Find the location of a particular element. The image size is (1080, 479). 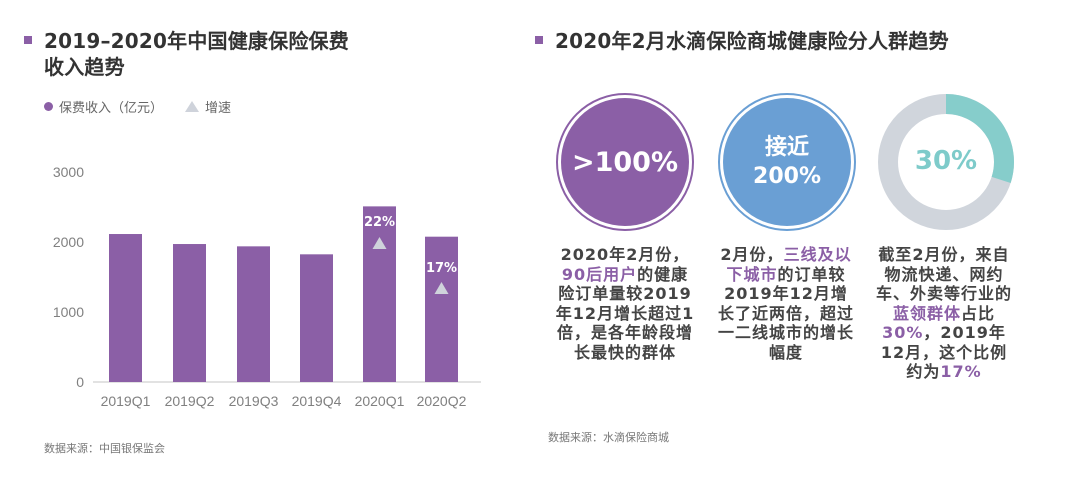

x-tick-label: 2020Q1 is located at coordinates (380, 401).